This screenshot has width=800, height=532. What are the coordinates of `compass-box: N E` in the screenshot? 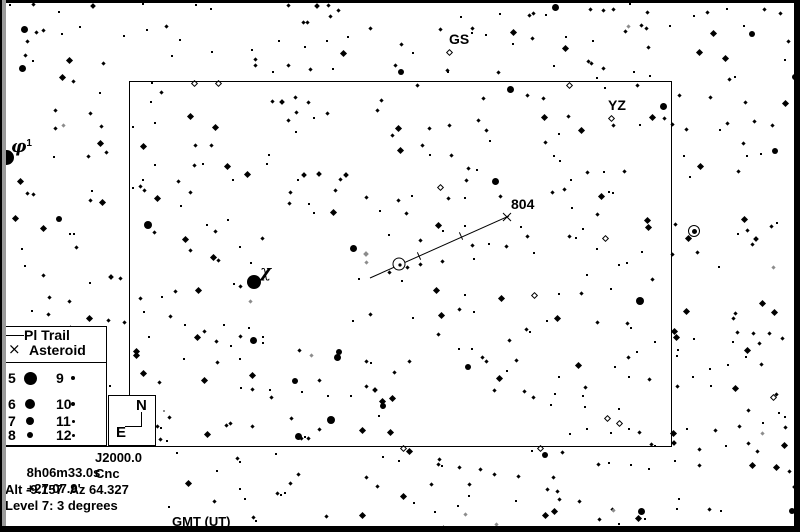 It's located at (132, 420).